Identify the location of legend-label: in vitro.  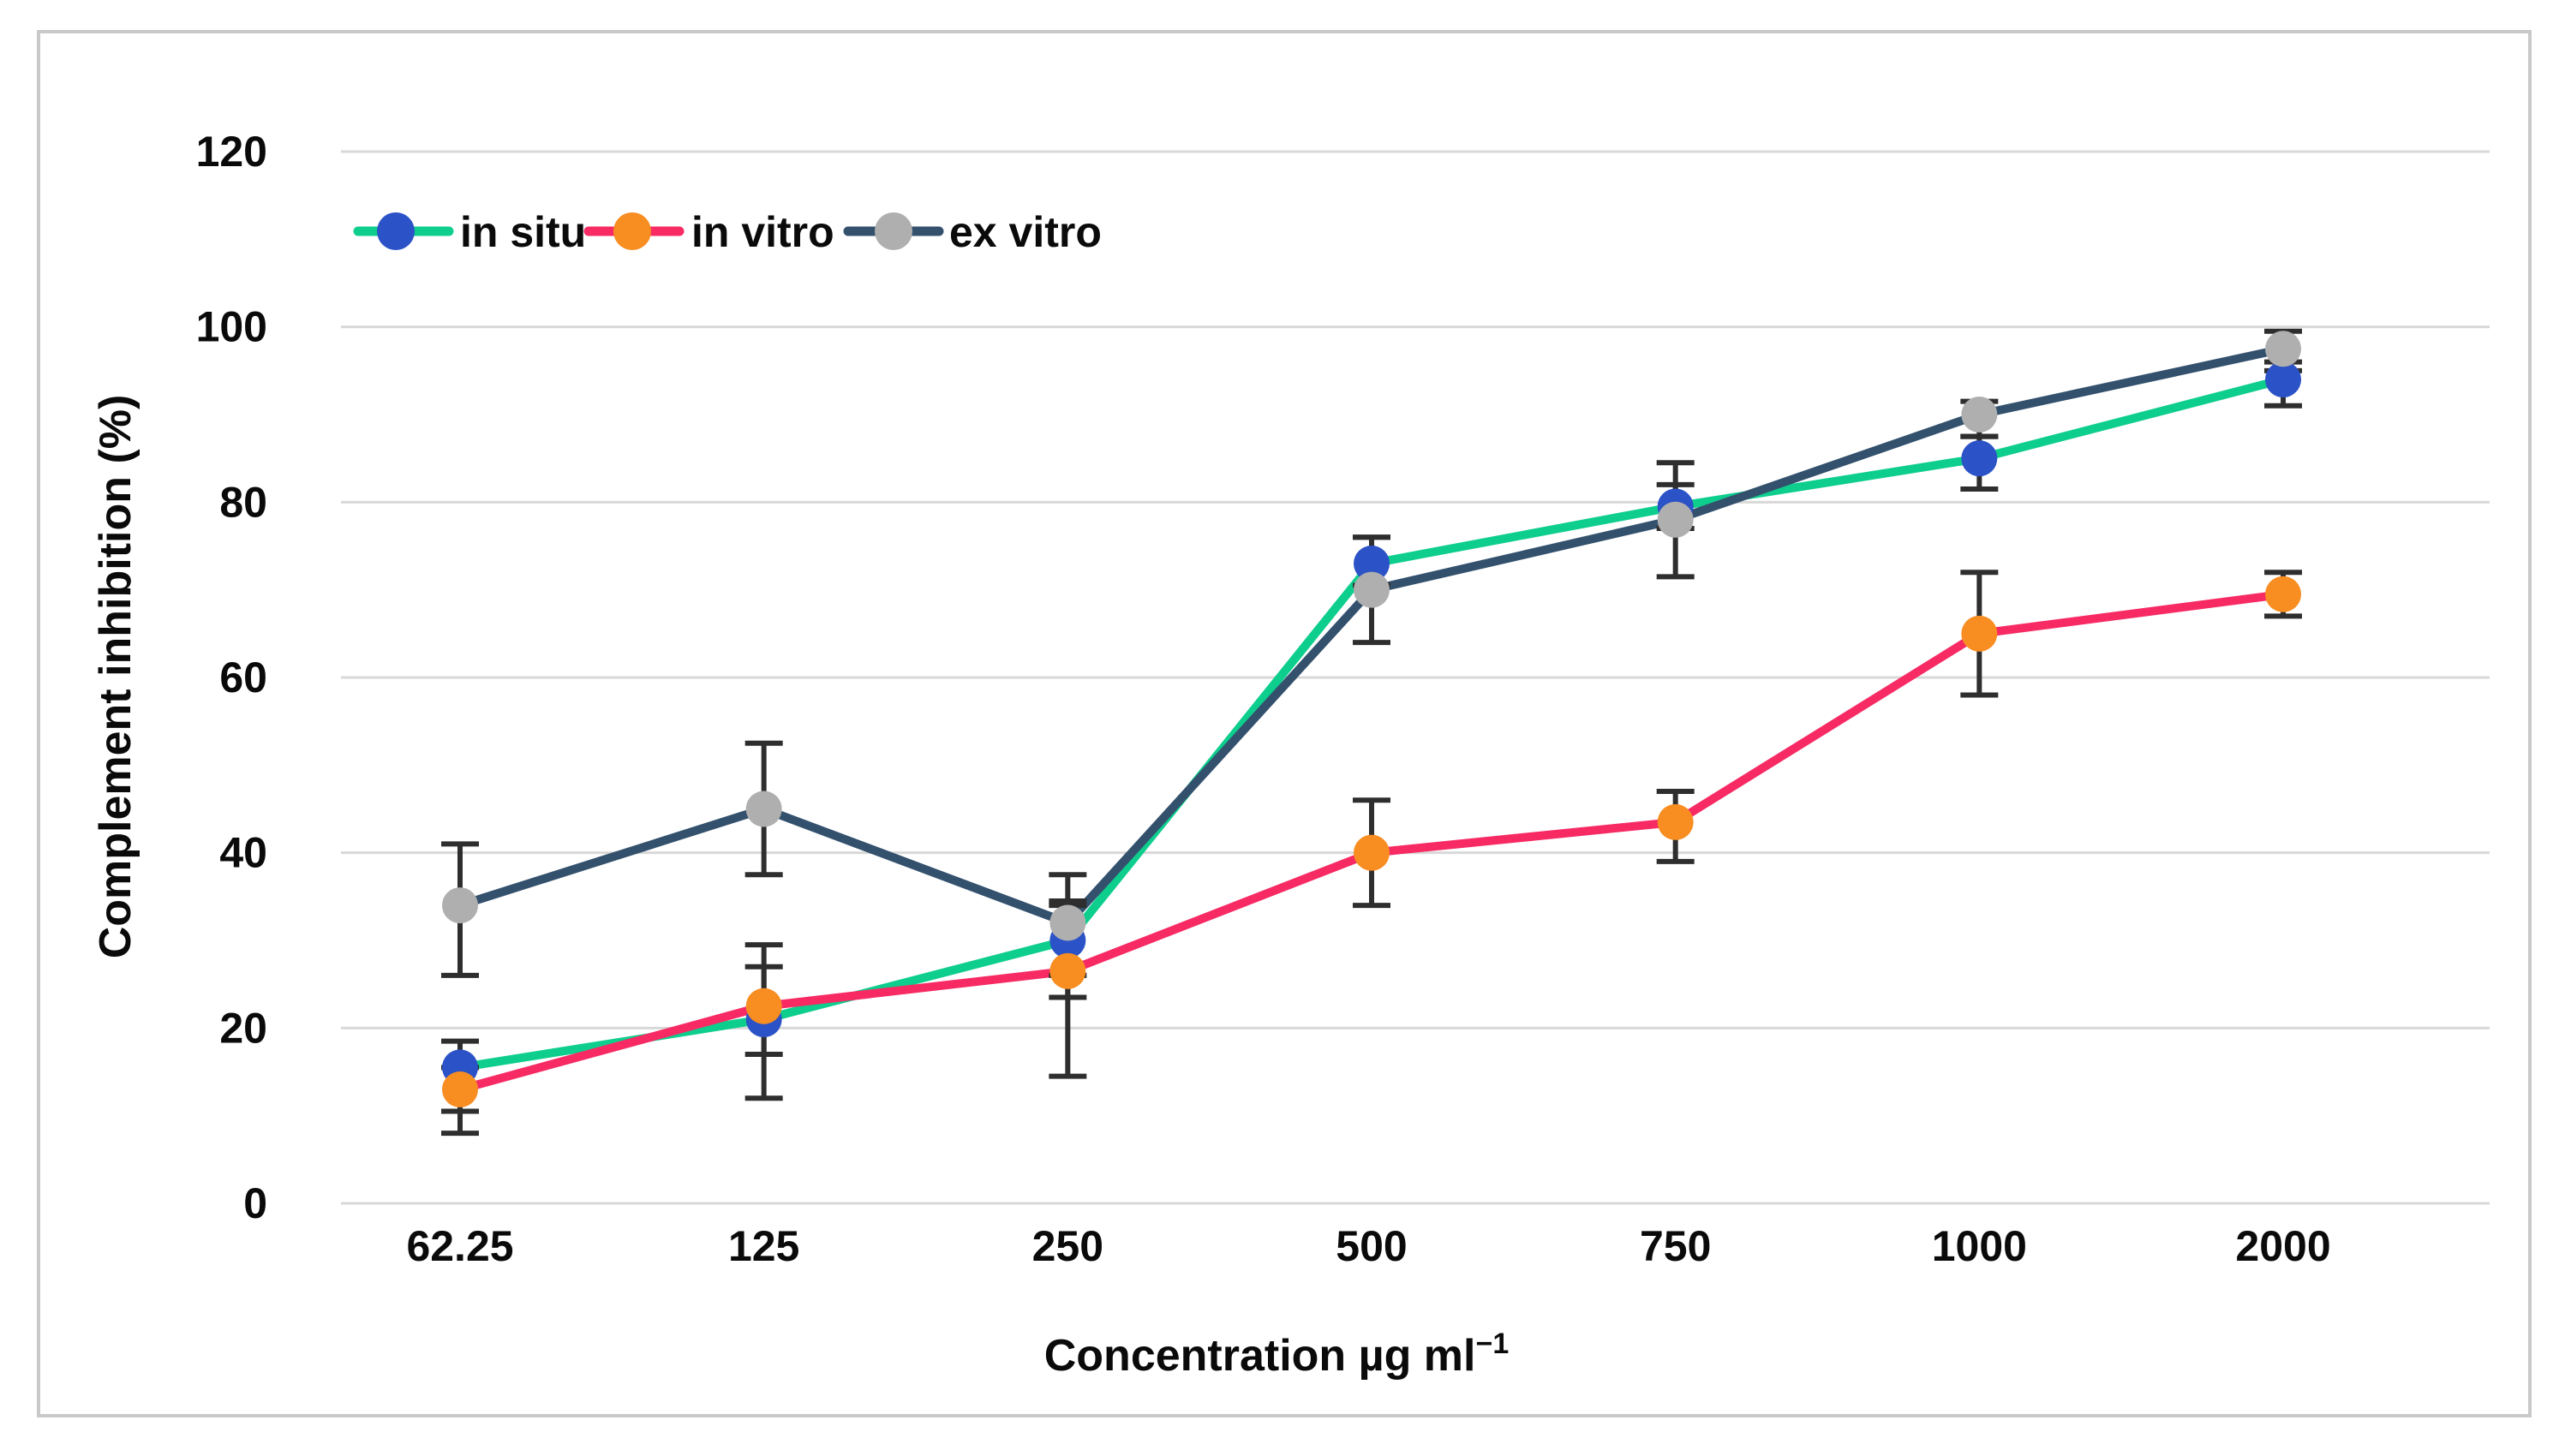
(762, 232).